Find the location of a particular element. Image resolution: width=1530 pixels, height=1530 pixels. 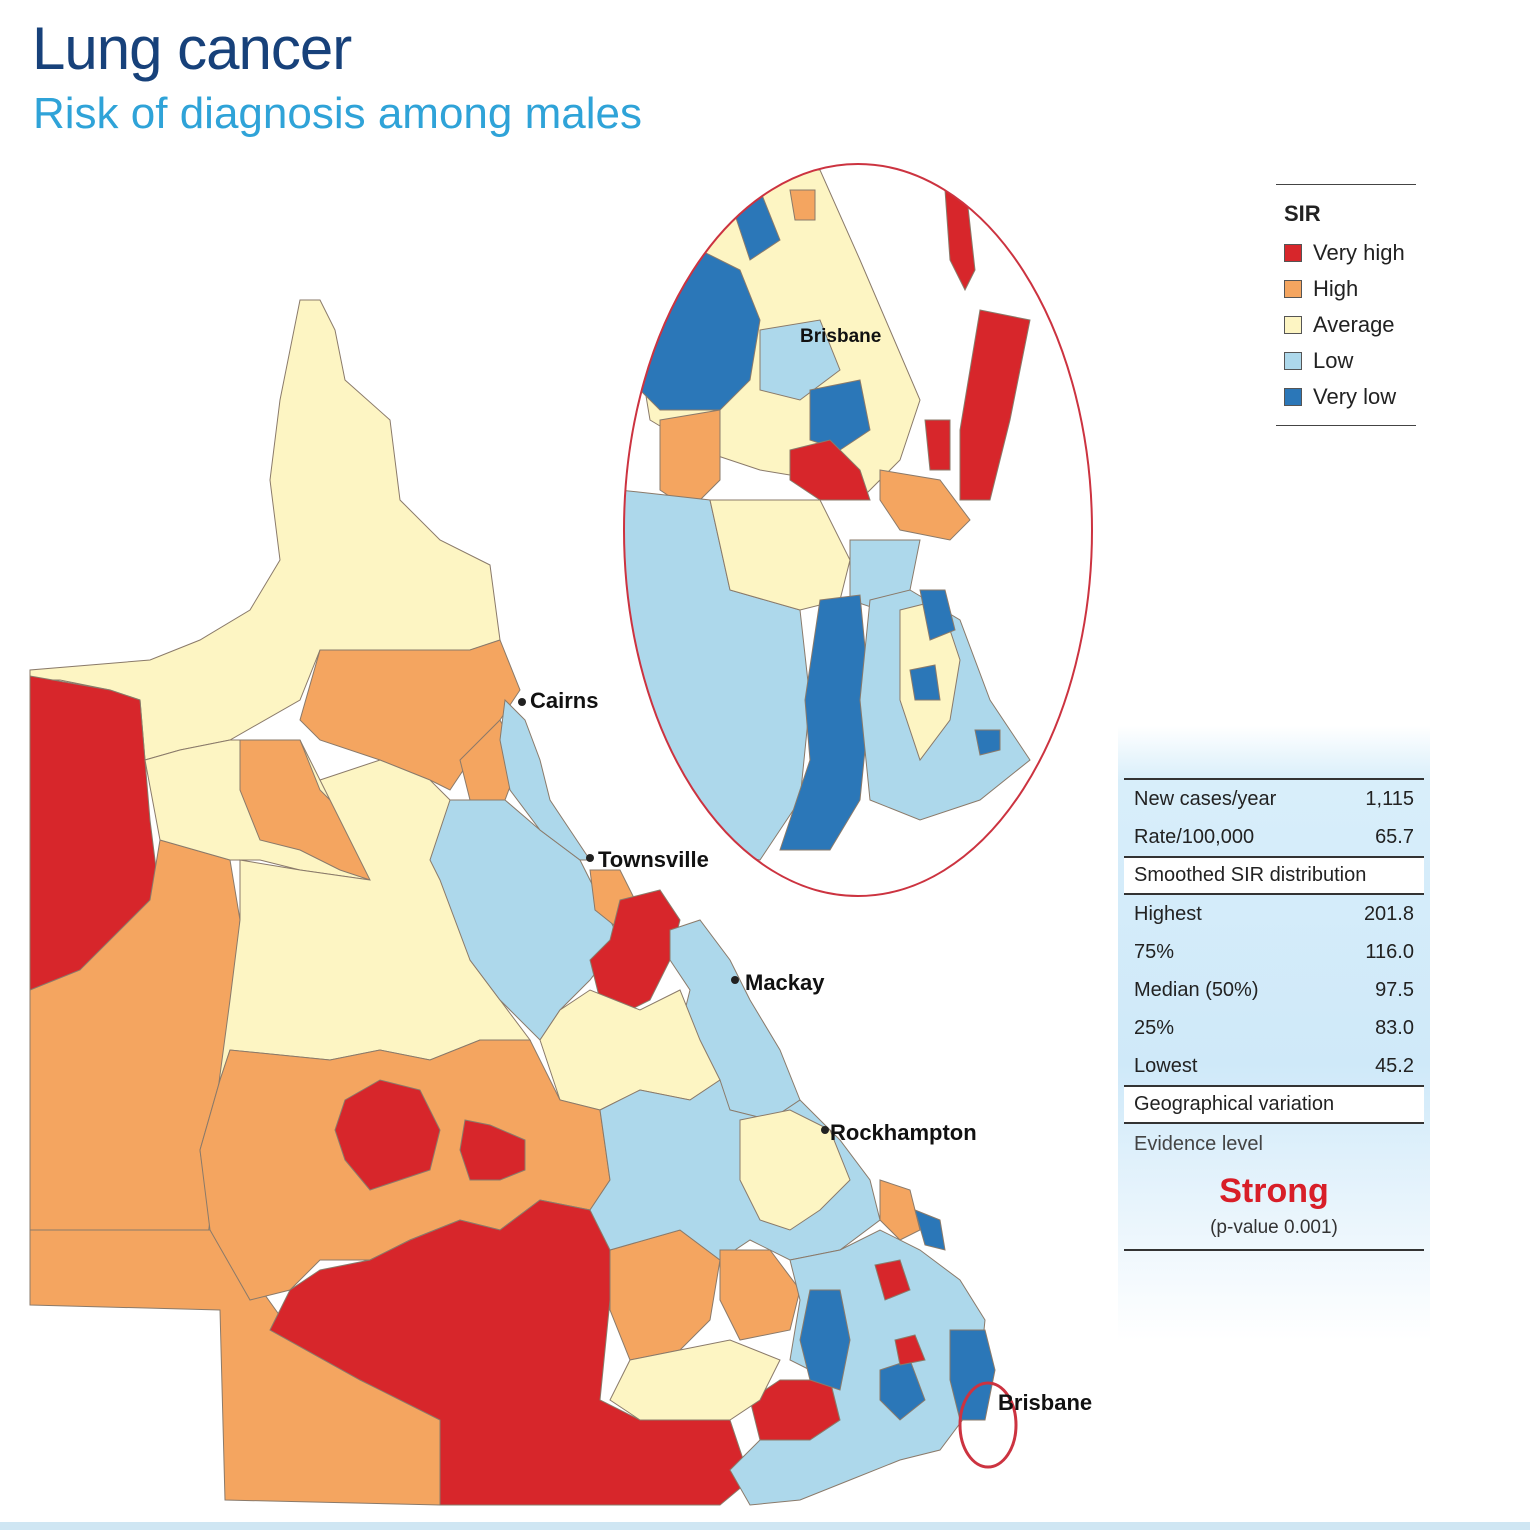

brisbane-locator-circle is located at coordinates (988, 1425).